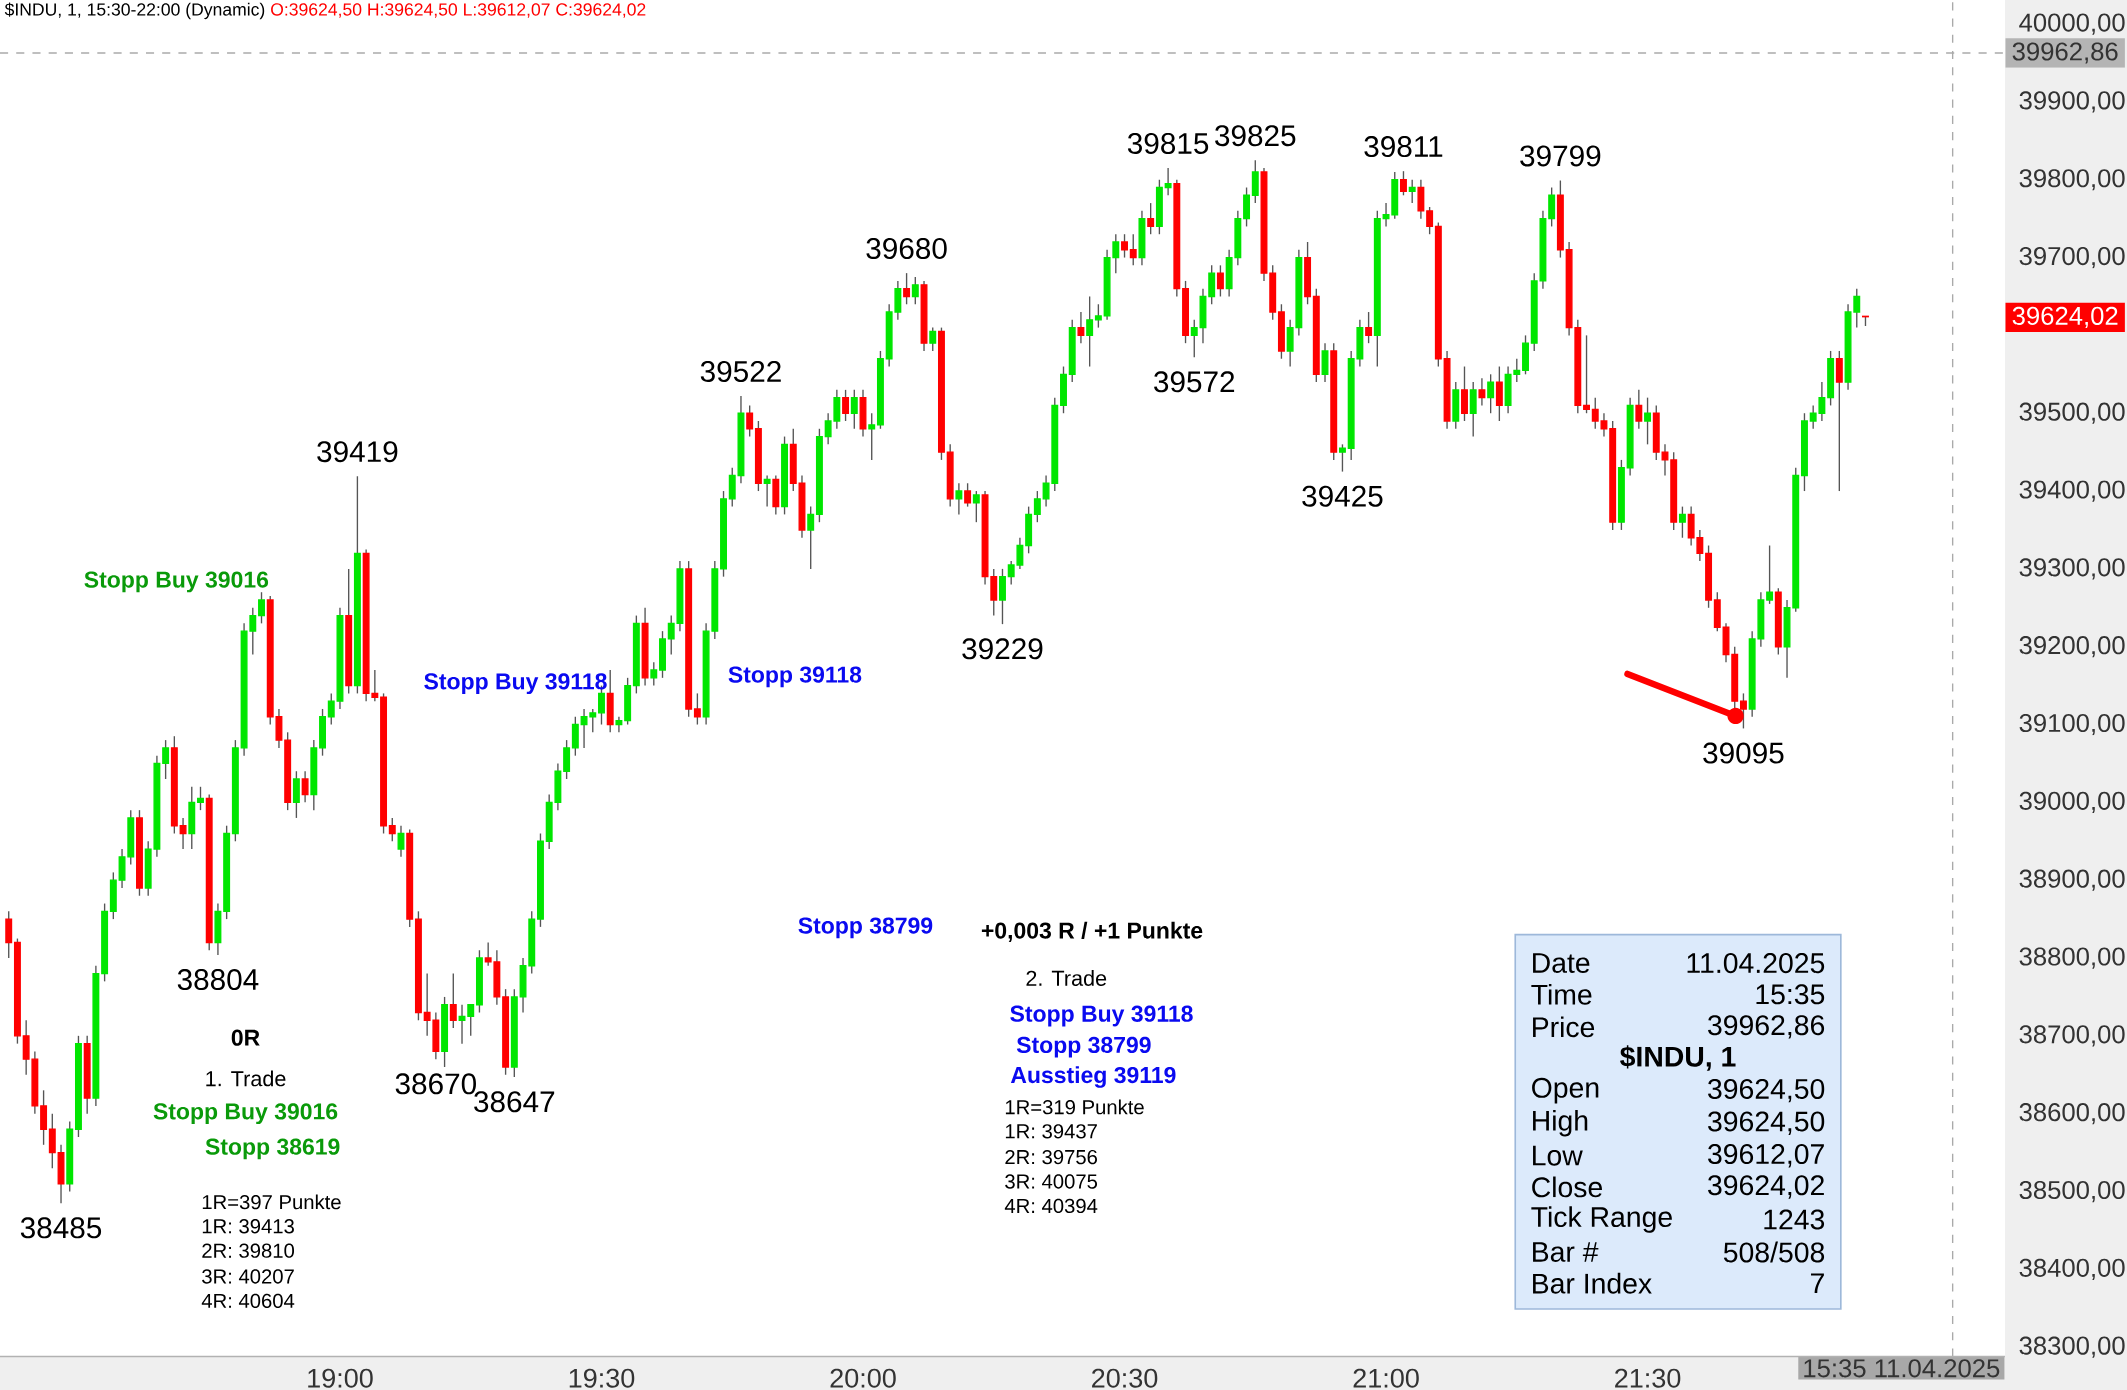 This screenshot has width=2127, height=1390. What do you see at coordinates (1566, 1251) in the screenshot?
I see `annotation: Bar #` at bounding box center [1566, 1251].